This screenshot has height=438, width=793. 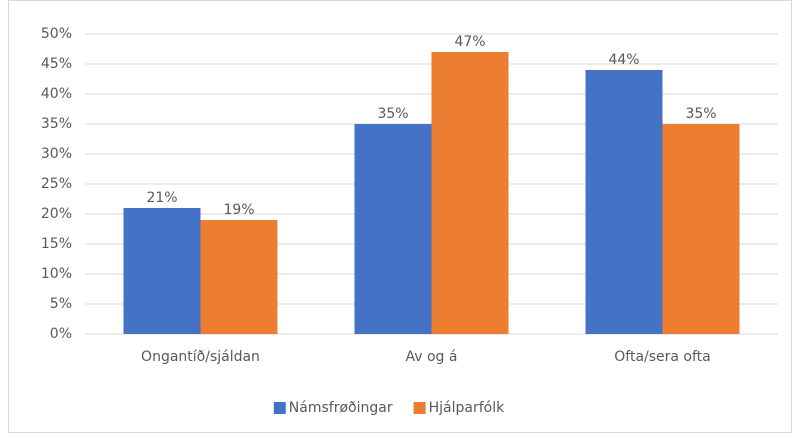 I want to click on y-tick-label: 40%, so click(x=56, y=94).